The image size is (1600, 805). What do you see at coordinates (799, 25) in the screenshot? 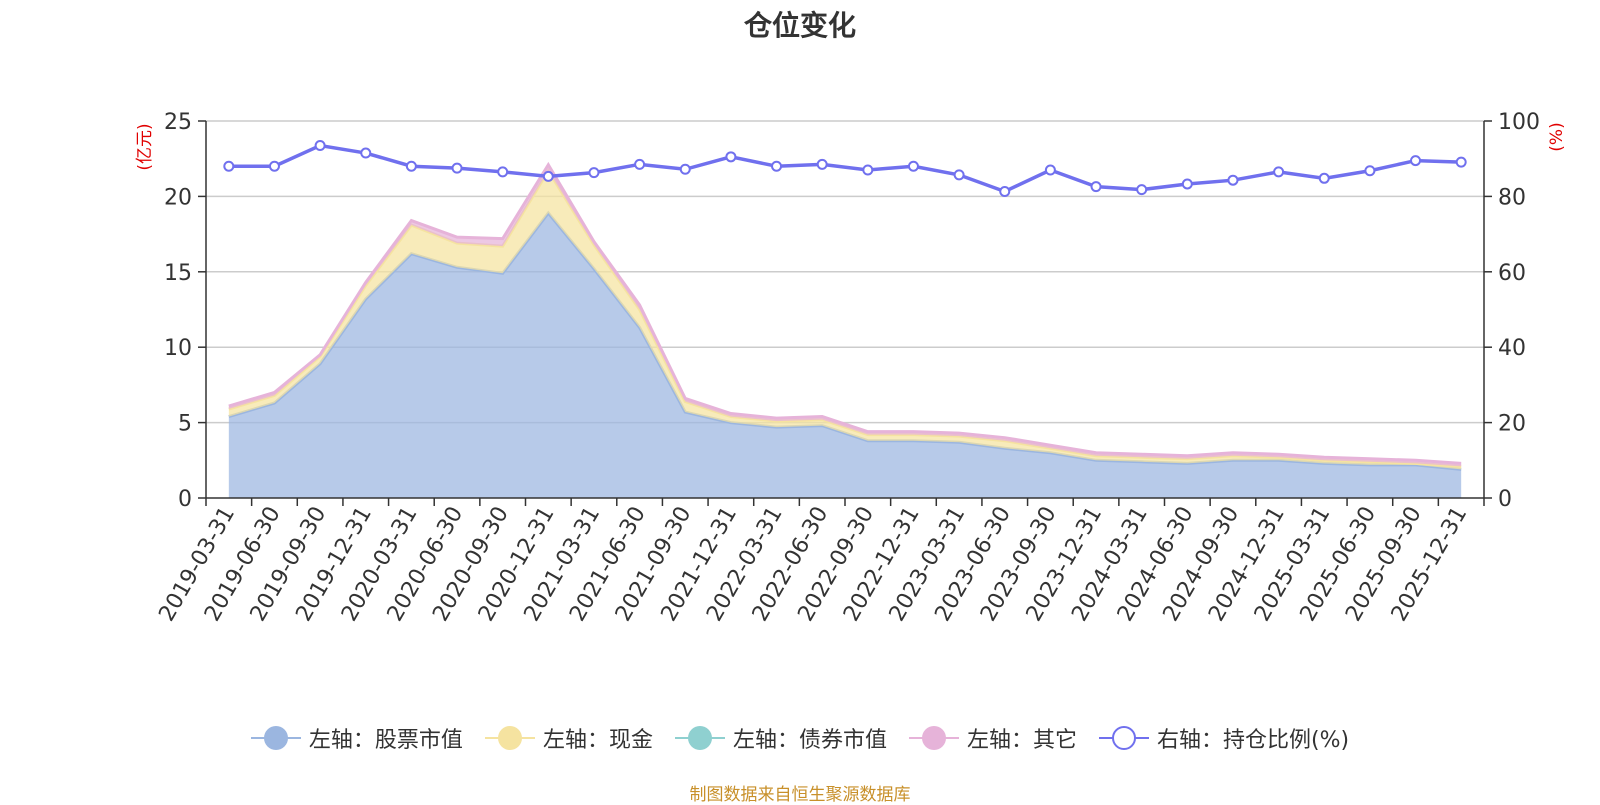
I see `chart-title: 仓位变化` at bounding box center [799, 25].